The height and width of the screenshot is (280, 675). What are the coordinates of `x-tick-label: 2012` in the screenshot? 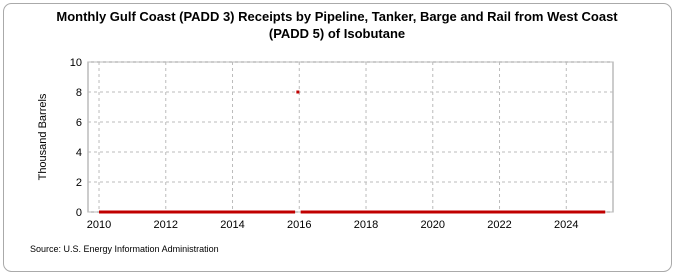 It's located at (166, 225).